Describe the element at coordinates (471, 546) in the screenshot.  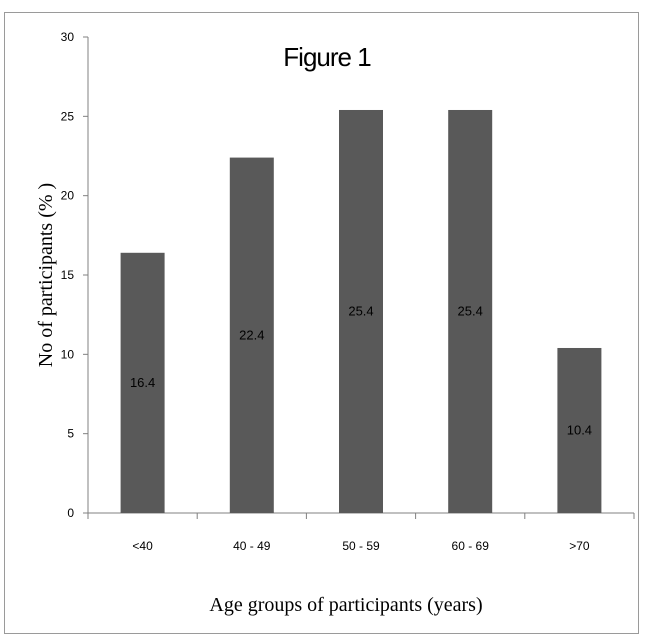
I see `x-tick-label: 60 - 69` at that location.